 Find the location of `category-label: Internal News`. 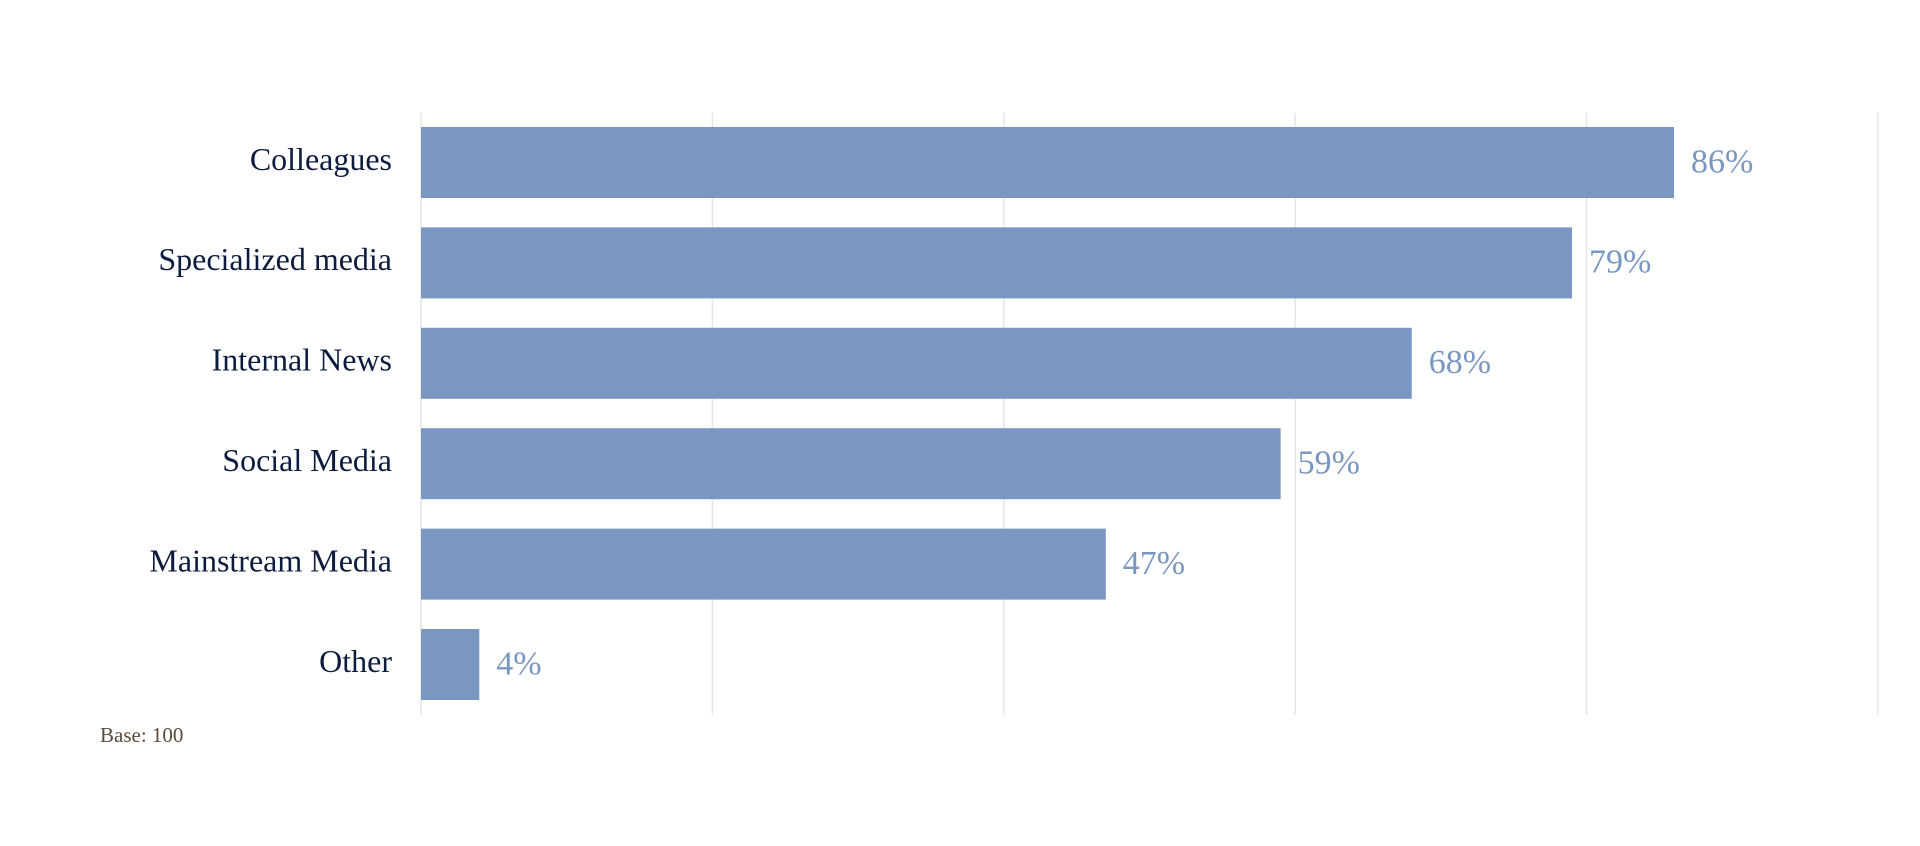

category-label: Internal News is located at coordinates (302, 360).